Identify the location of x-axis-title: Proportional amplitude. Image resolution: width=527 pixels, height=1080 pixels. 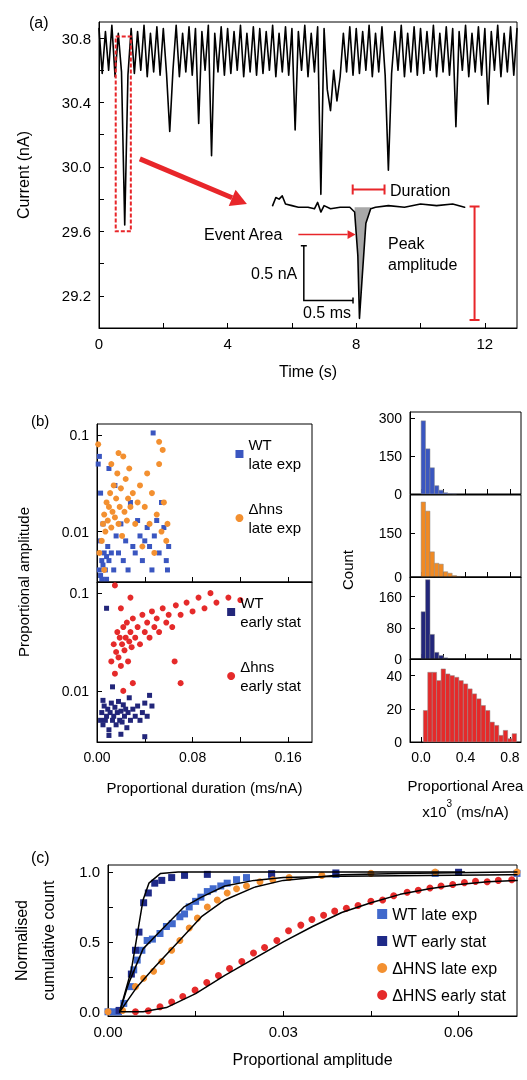
(312, 1059).